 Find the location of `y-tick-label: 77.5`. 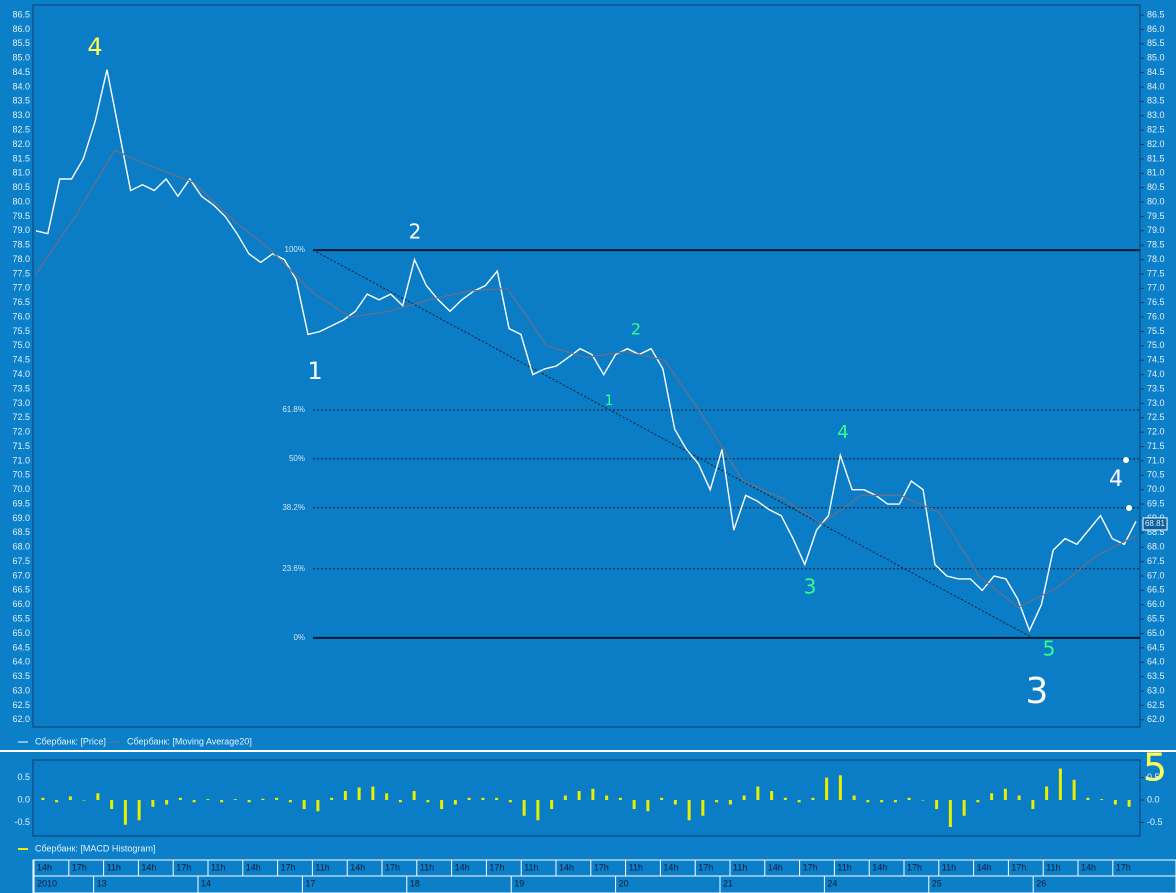

y-tick-label: 77.5 is located at coordinates (1156, 273).